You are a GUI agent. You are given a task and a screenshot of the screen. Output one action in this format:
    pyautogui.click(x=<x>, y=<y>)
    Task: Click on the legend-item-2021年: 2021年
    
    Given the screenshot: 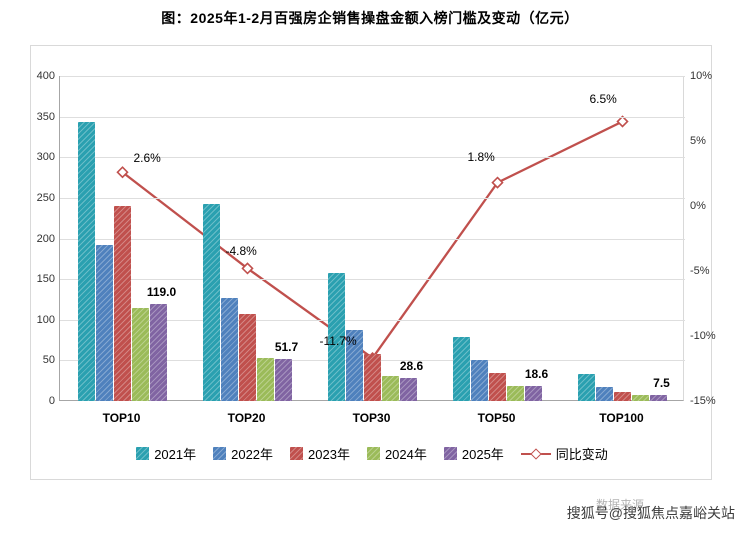 What is the action you would take?
    pyautogui.click(x=166, y=453)
    